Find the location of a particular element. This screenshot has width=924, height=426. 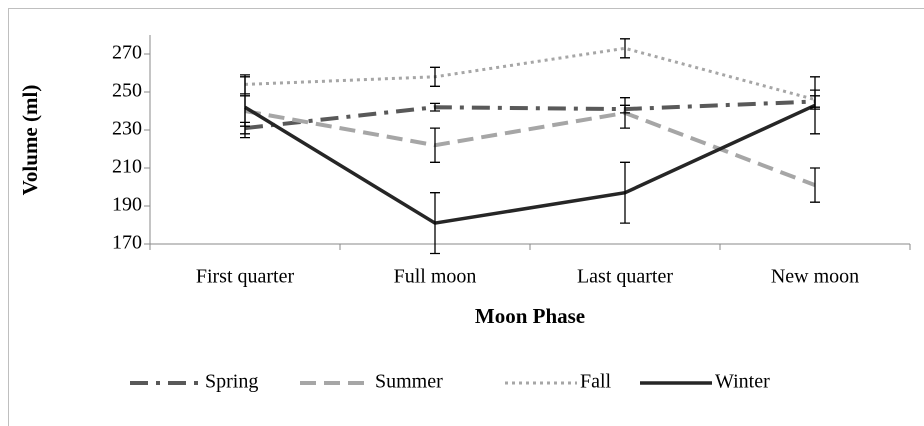

legend-label: Fall is located at coordinates (596, 382).